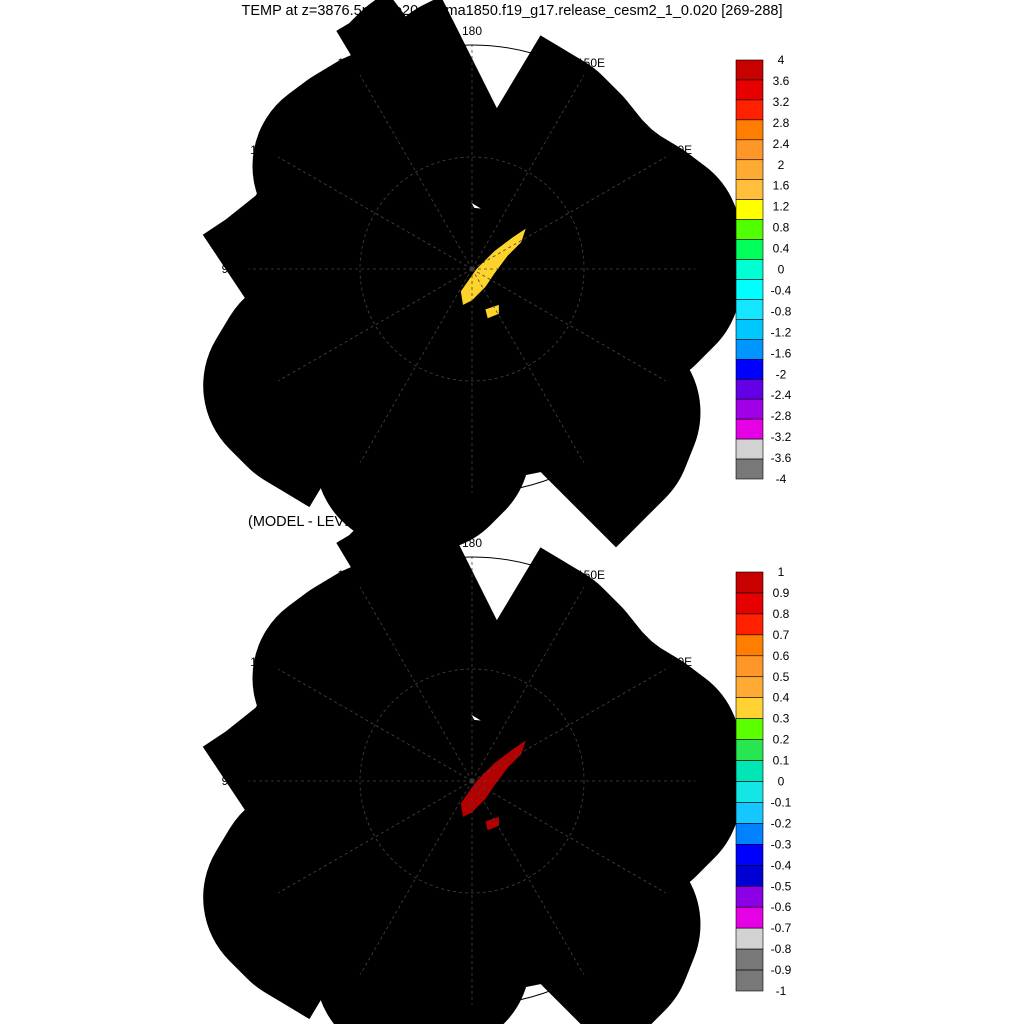 Image resolution: width=1024 pixels, height=1024 pixels. What do you see at coordinates (781, 102) in the screenshot?
I see `colorbar-label: 3.2` at bounding box center [781, 102].